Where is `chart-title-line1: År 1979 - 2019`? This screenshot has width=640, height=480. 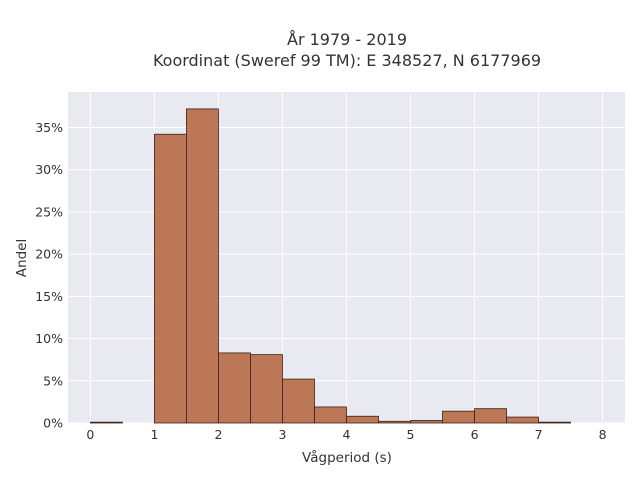 chart-title-line1: År 1979 - 2019 is located at coordinates (347, 39).